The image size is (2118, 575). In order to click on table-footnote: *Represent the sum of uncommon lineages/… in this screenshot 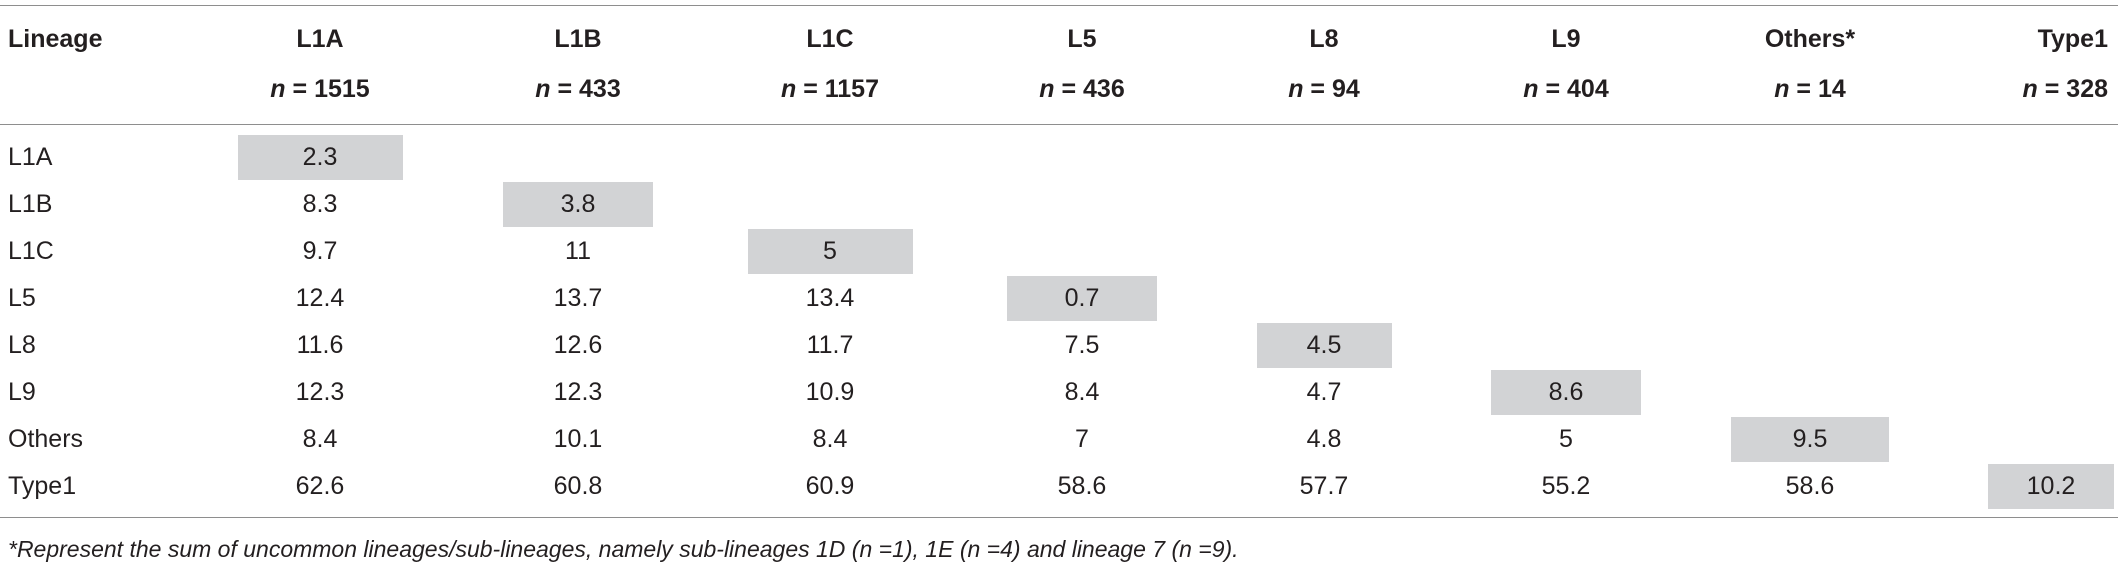, I will do `click(623, 549)`.